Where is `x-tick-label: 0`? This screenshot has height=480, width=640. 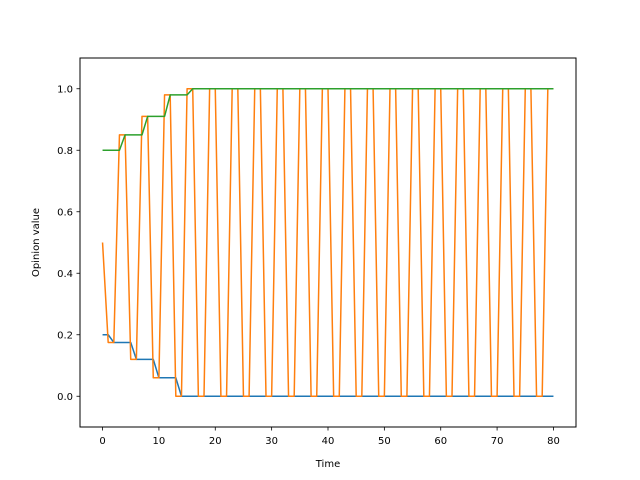
x-tick-label: 0 is located at coordinates (102, 441).